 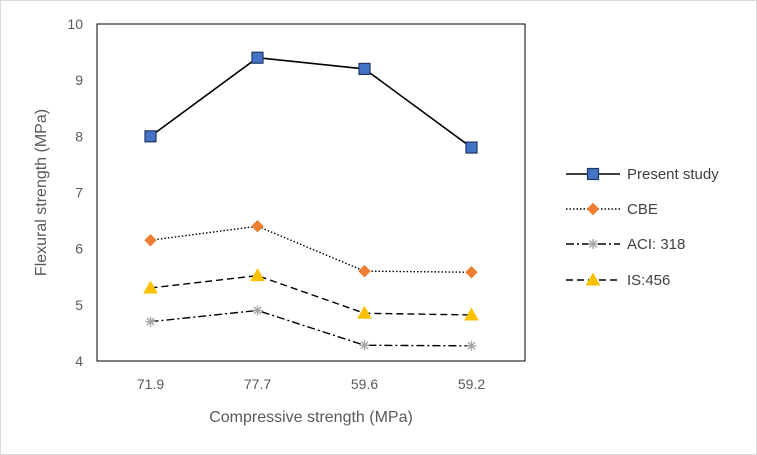 What do you see at coordinates (79, 80) in the screenshot?
I see `y-tick-label: 9` at bounding box center [79, 80].